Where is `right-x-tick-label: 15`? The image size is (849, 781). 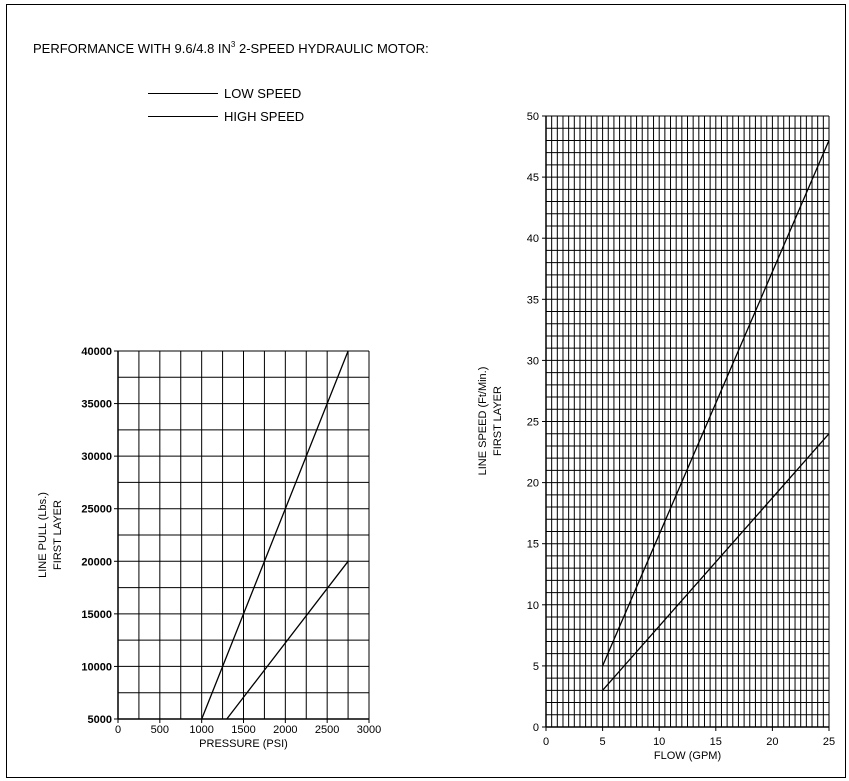
right-x-tick-label: 15 is located at coordinates (716, 742).